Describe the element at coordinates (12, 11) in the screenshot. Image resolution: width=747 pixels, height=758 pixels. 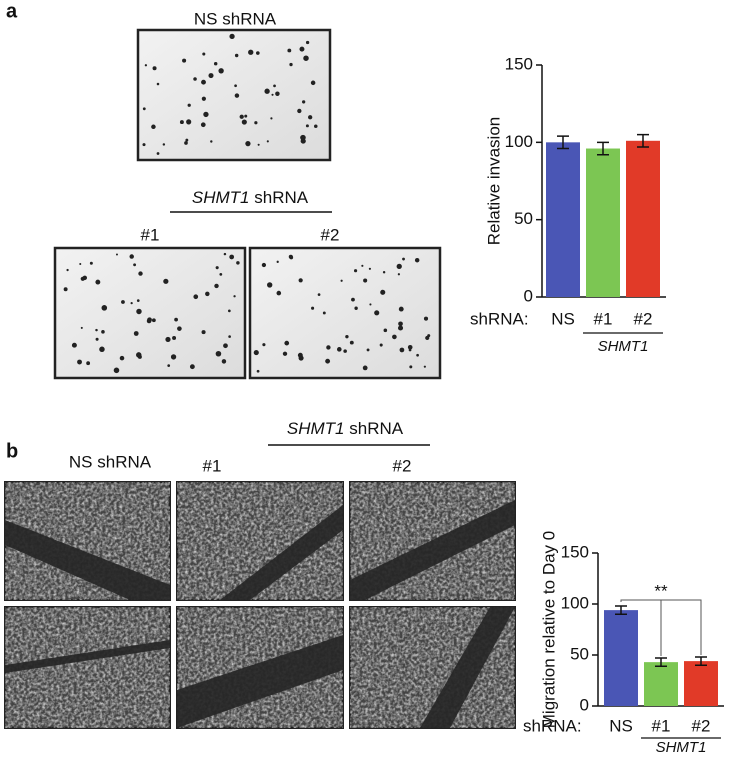
I see `panel-label: a` at that location.